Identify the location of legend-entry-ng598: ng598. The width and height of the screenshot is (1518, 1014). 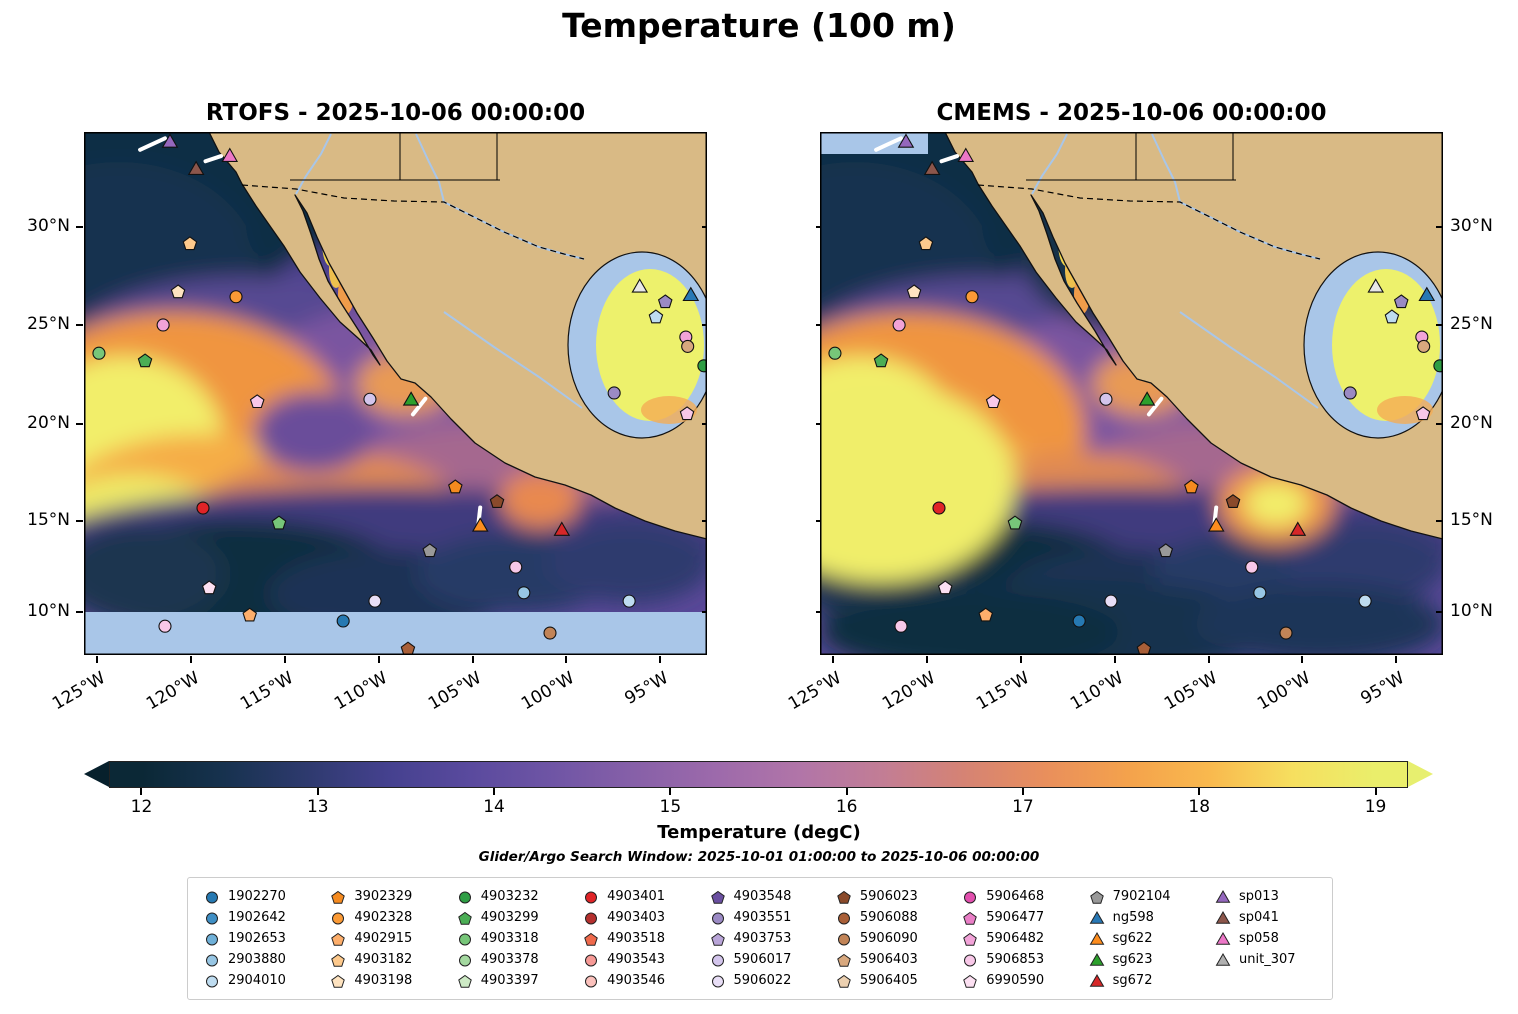
(1140, 918).